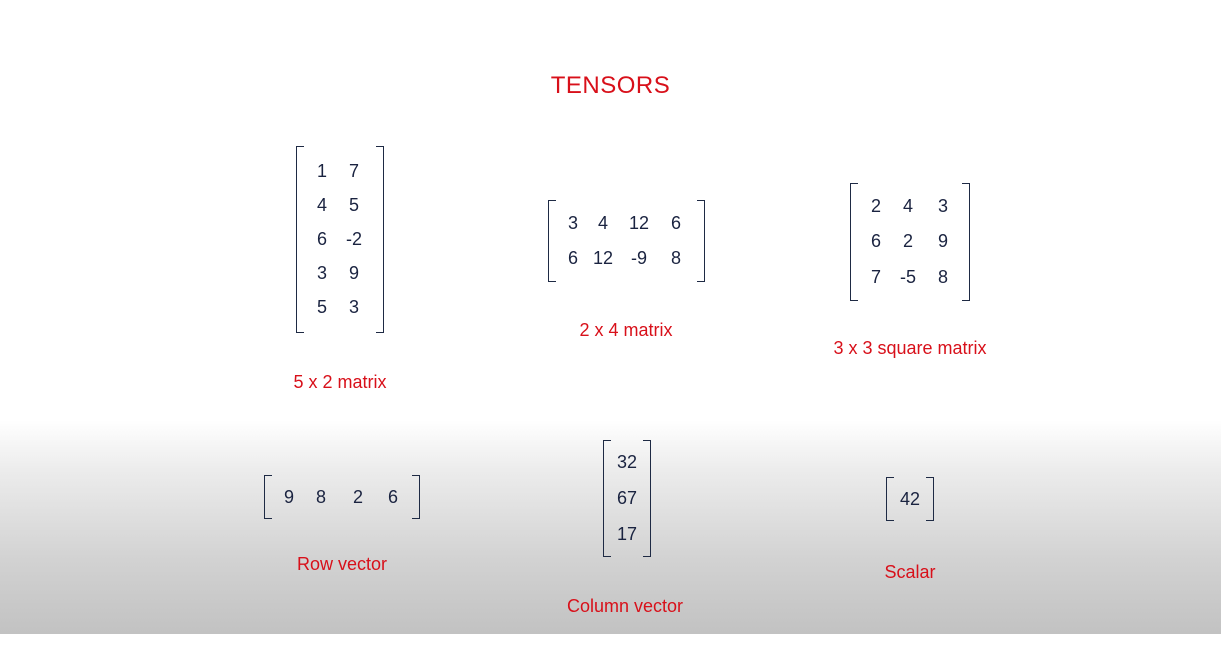 Image resolution: width=1221 pixels, height=648 pixels. Describe the element at coordinates (625, 606) in the screenshot. I see `column-vector-label: Column vector` at that location.